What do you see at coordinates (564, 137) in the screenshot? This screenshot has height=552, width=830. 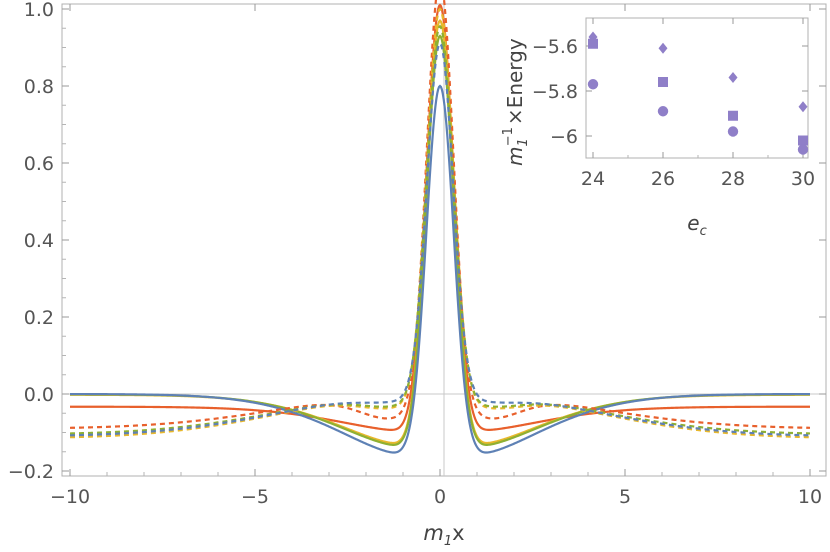 I see `inset-y-tick-label: −6` at bounding box center [564, 137].